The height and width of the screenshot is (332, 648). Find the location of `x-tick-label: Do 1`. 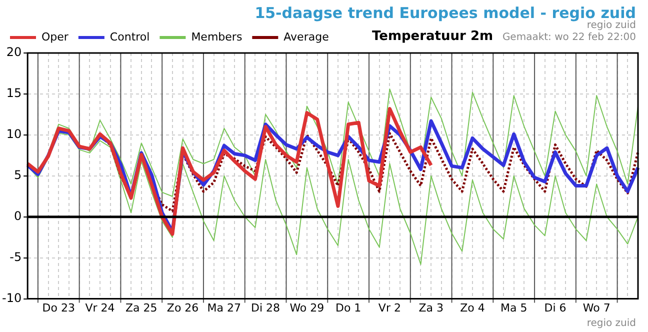

x-tick-label: Do 1 is located at coordinates (348, 307).